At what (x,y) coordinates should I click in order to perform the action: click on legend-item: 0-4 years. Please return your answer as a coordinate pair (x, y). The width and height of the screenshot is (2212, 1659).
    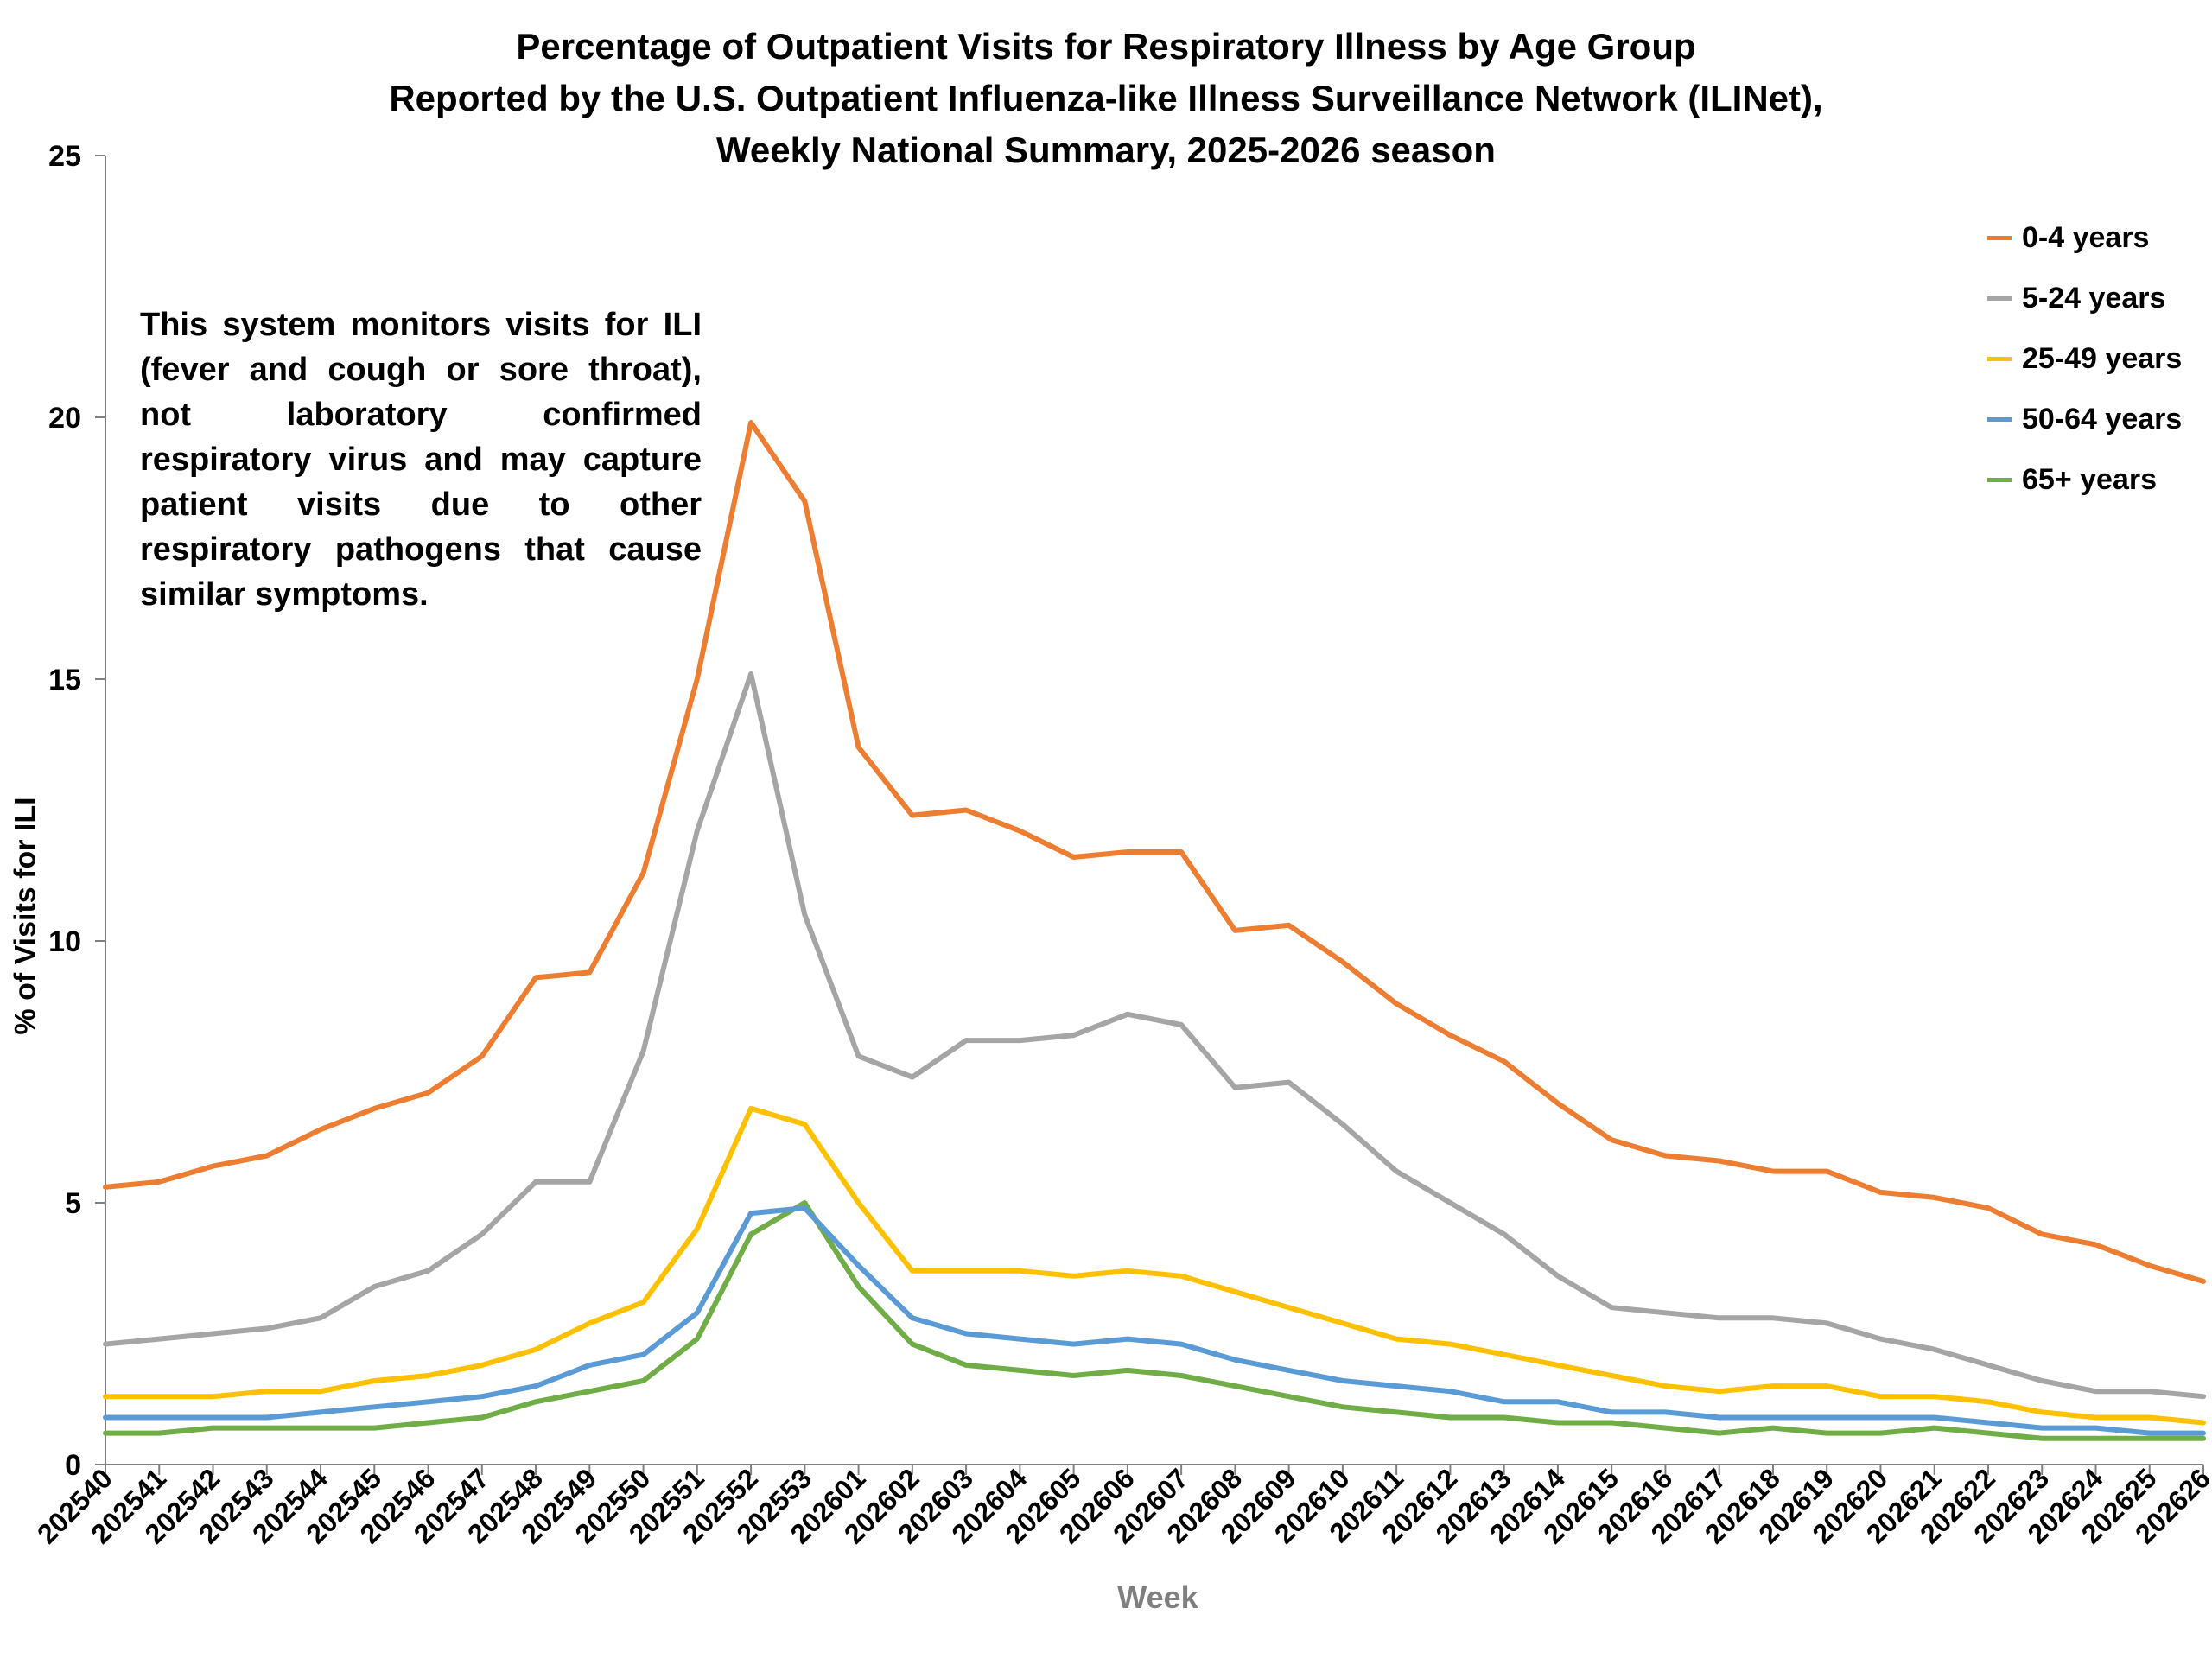
    Looking at the image, I should click on (2084, 237).